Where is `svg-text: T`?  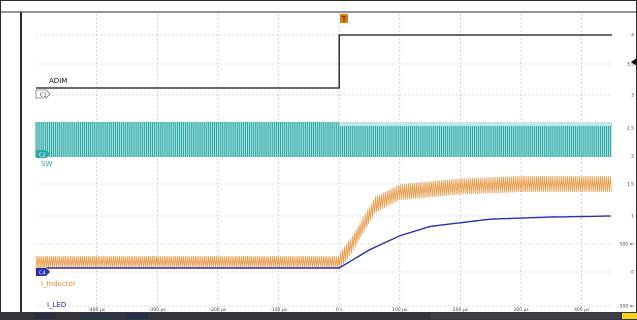
svg-text: T is located at coordinates (344, 20).